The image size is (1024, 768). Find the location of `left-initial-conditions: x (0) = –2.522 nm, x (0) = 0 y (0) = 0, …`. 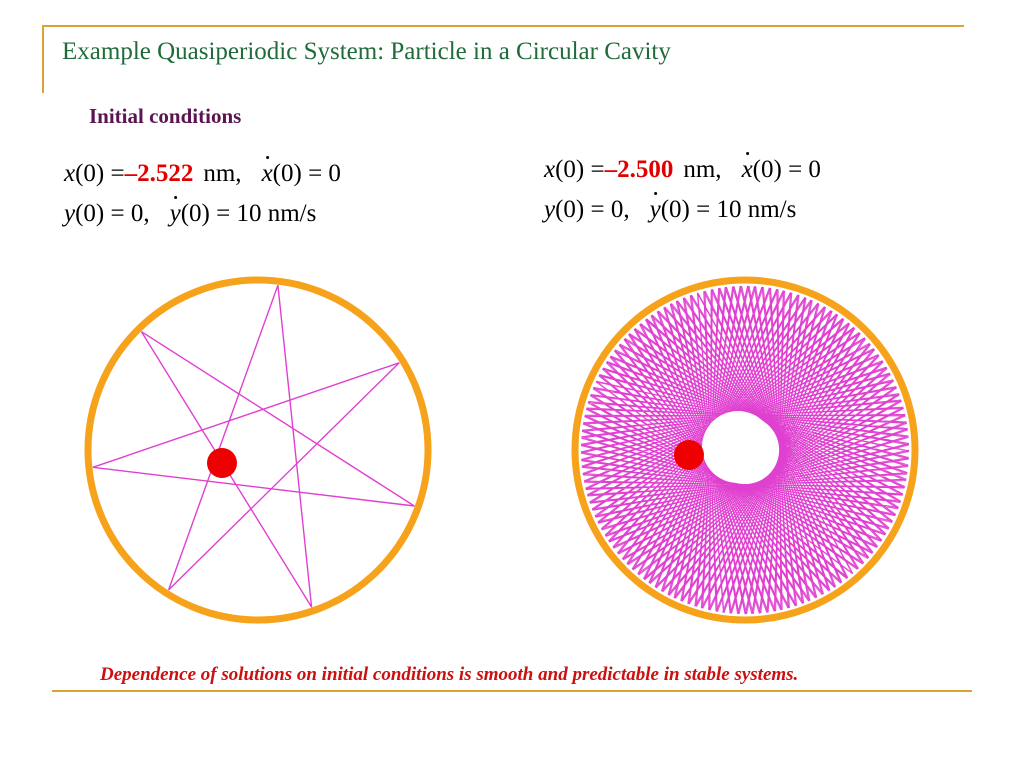

left-initial-conditions: x (0) = –2.522 nm, x (0) = 0 y (0) = 0, … is located at coordinates (202, 194).